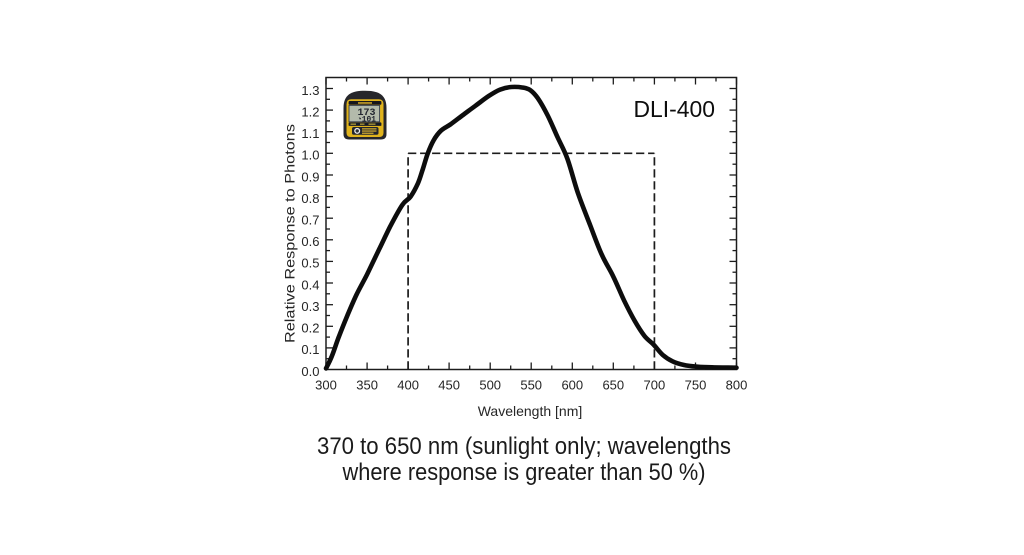 The image size is (1024, 555). What do you see at coordinates (310, 306) in the screenshot?
I see `svg-text: 0.3` at bounding box center [310, 306].